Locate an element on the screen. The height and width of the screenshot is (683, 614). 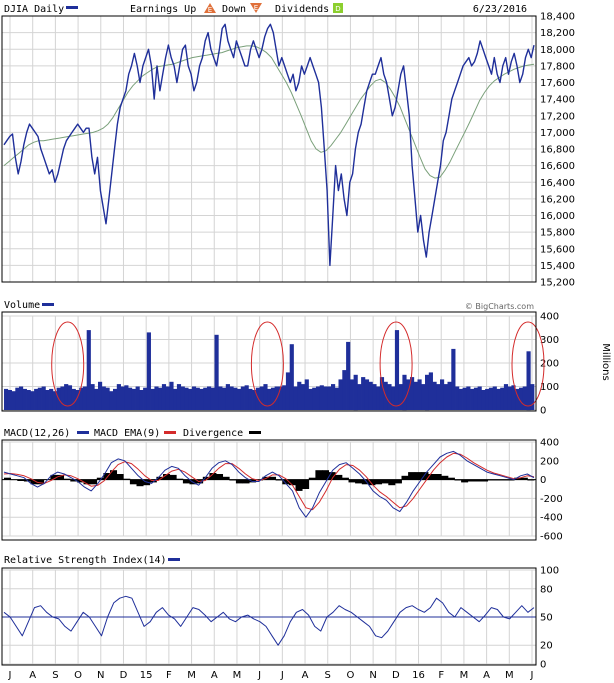
x-tick-label: A is located at coordinates (486, 675).